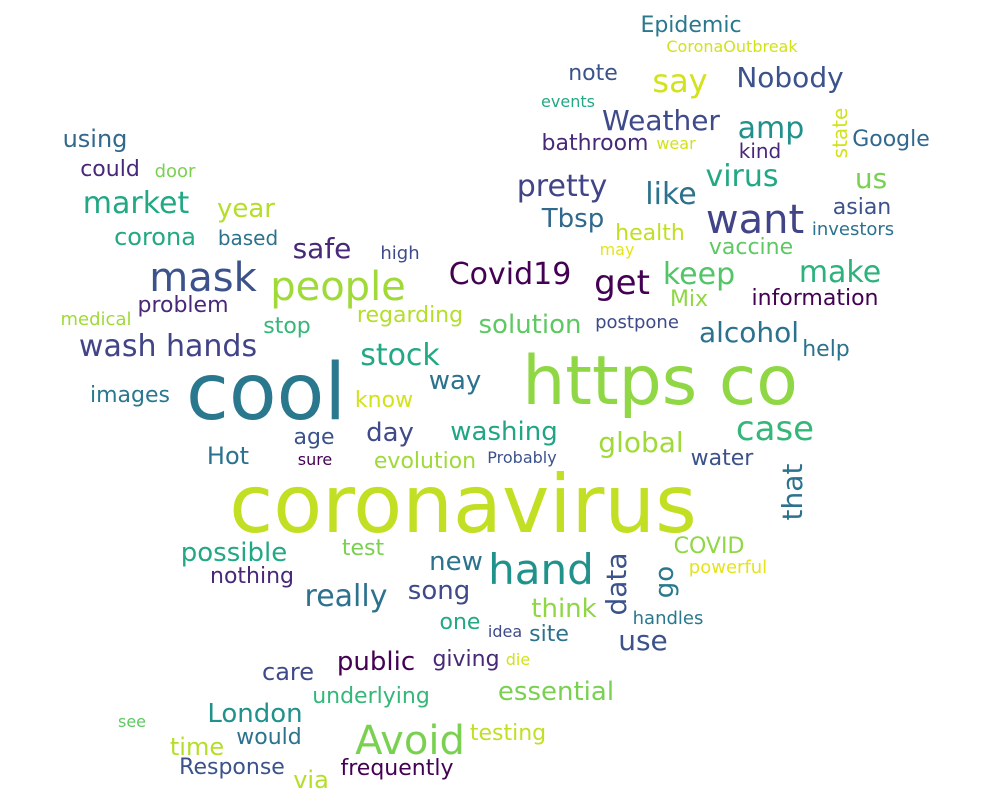  What do you see at coordinates (593, 73) in the screenshot?
I see `cloud-word: note` at bounding box center [593, 73].